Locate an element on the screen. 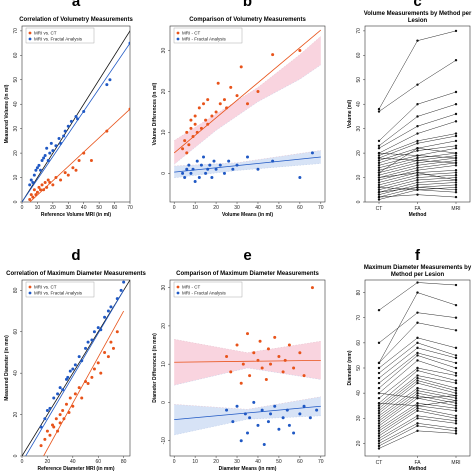 The height and width of the screenshot is (474, 474). y-tick-label: 20 is located at coordinates (164, 326).